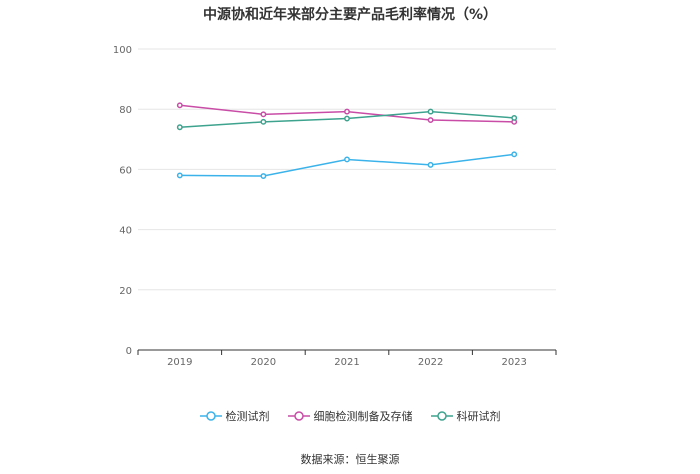  What do you see at coordinates (363, 416) in the screenshot?
I see `legend-label: 细胞检测制备及存储` at bounding box center [363, 416].